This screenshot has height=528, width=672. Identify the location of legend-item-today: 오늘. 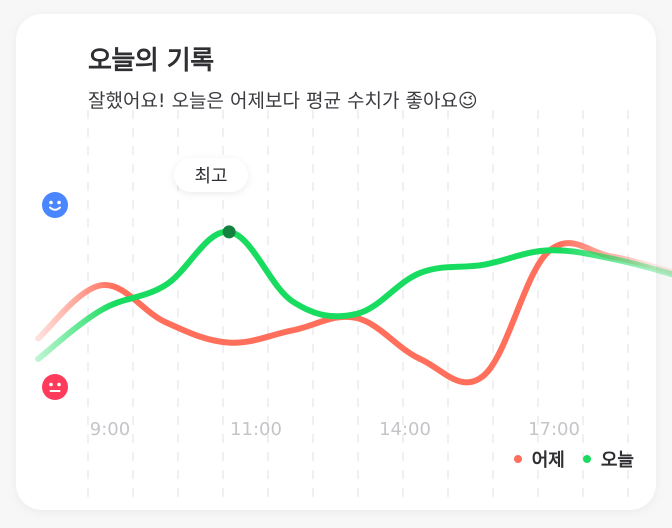
(608, 459).